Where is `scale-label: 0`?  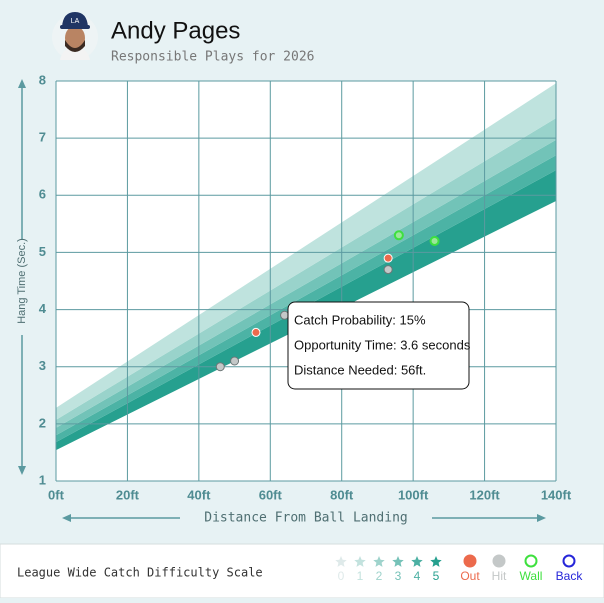
scale-label: 0 is located at coordinates (341, 576).